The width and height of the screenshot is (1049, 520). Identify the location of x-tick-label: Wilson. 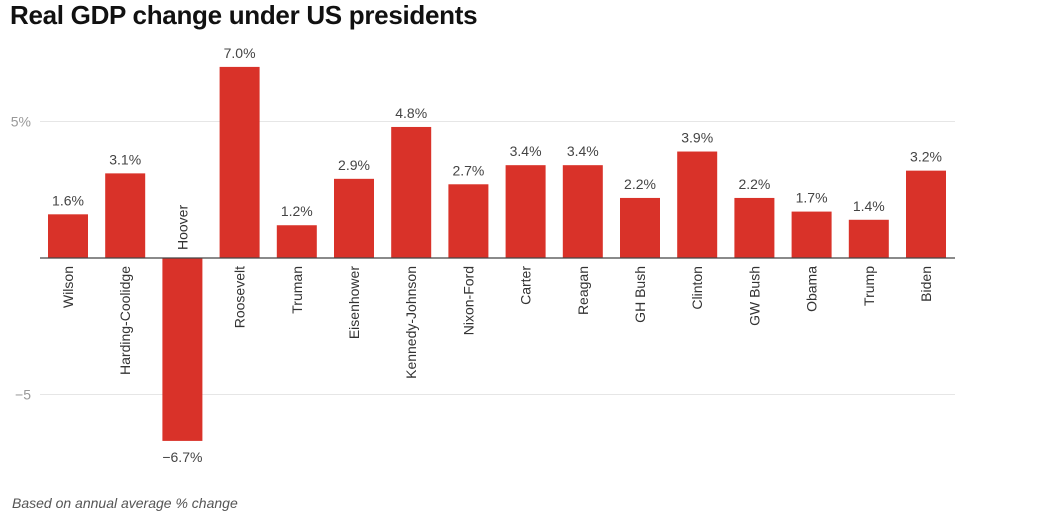
(68, 287).